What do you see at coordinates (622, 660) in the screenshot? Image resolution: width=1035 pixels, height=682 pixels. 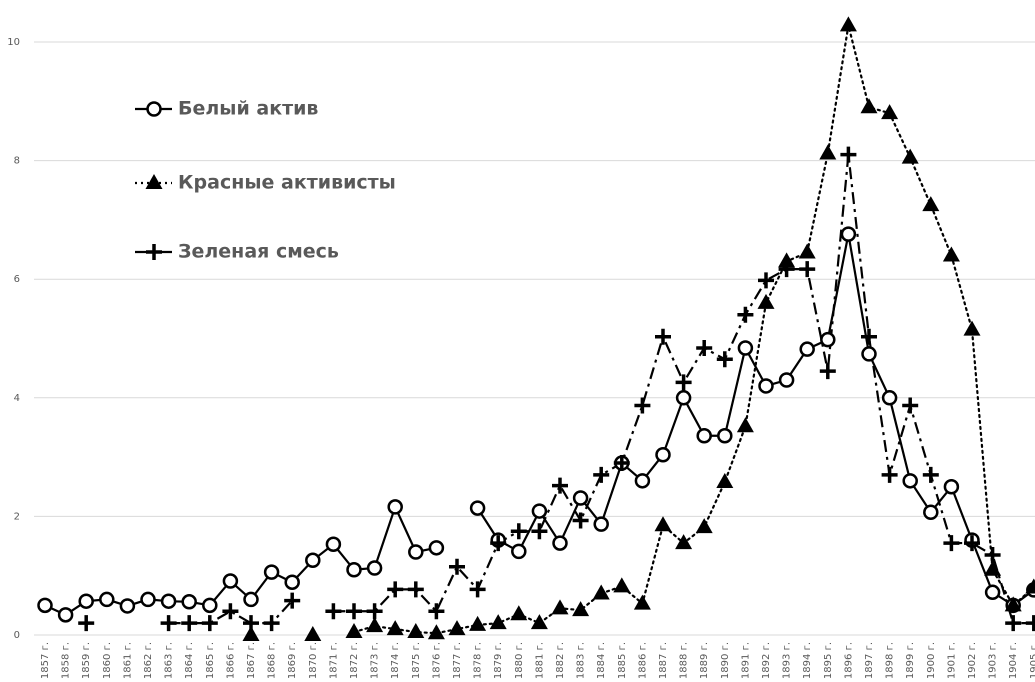 I see `x-tick-label: 1885 г.` at bounding box center [622, 660].